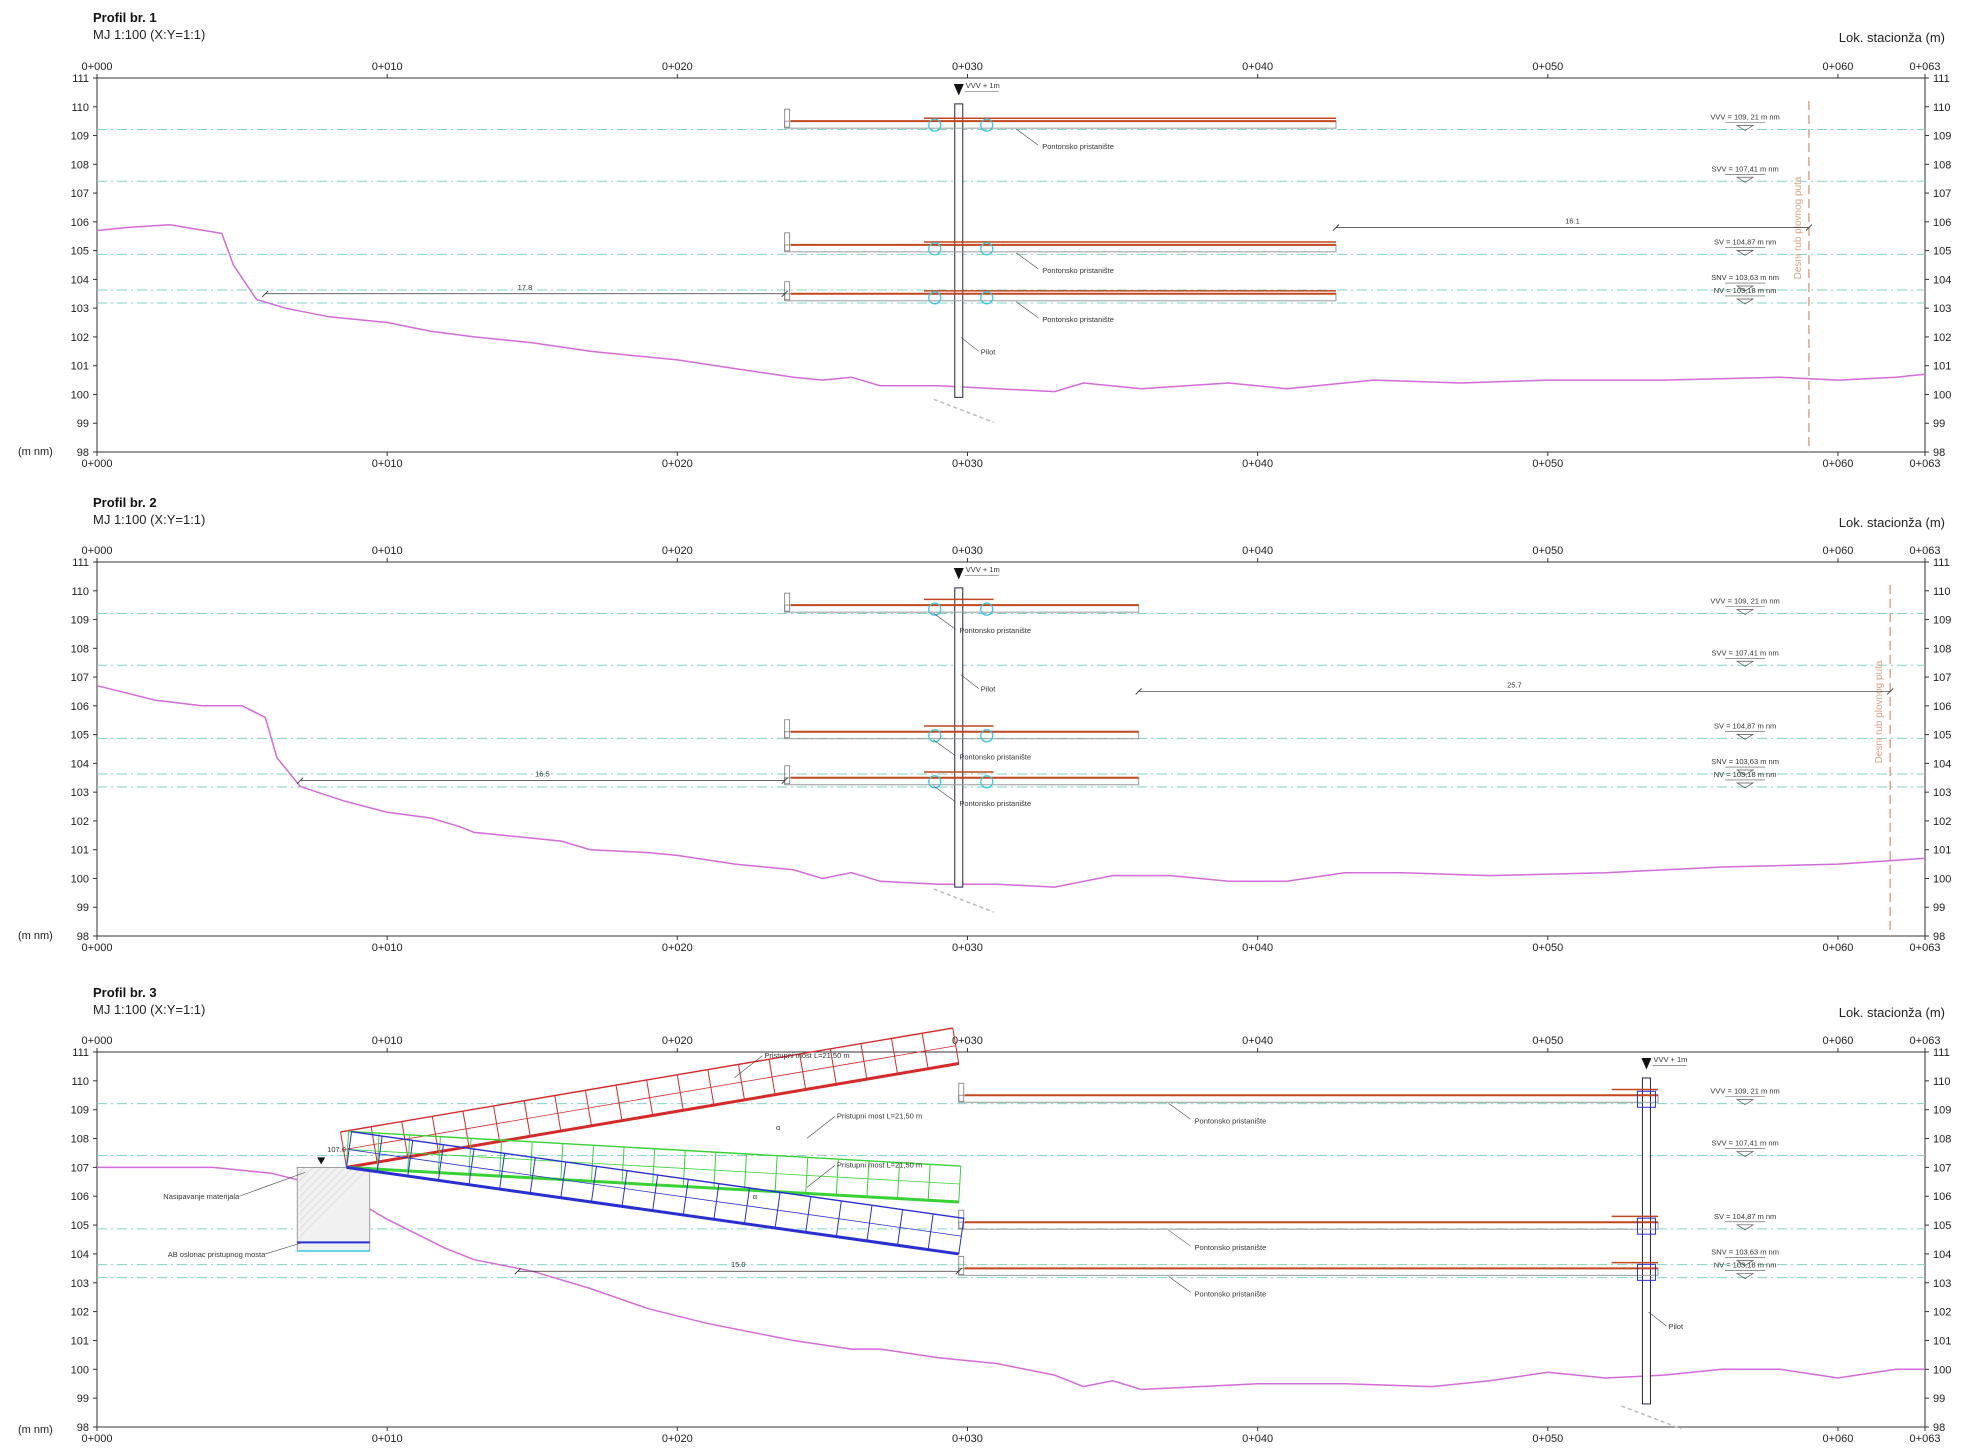 This screenshot has width=1961, height=1452. What do you see at coordinates (97, 464) in the screenshot?
I see `x-tick-label-bottom: 0+000` at bounding box center [97, 464].